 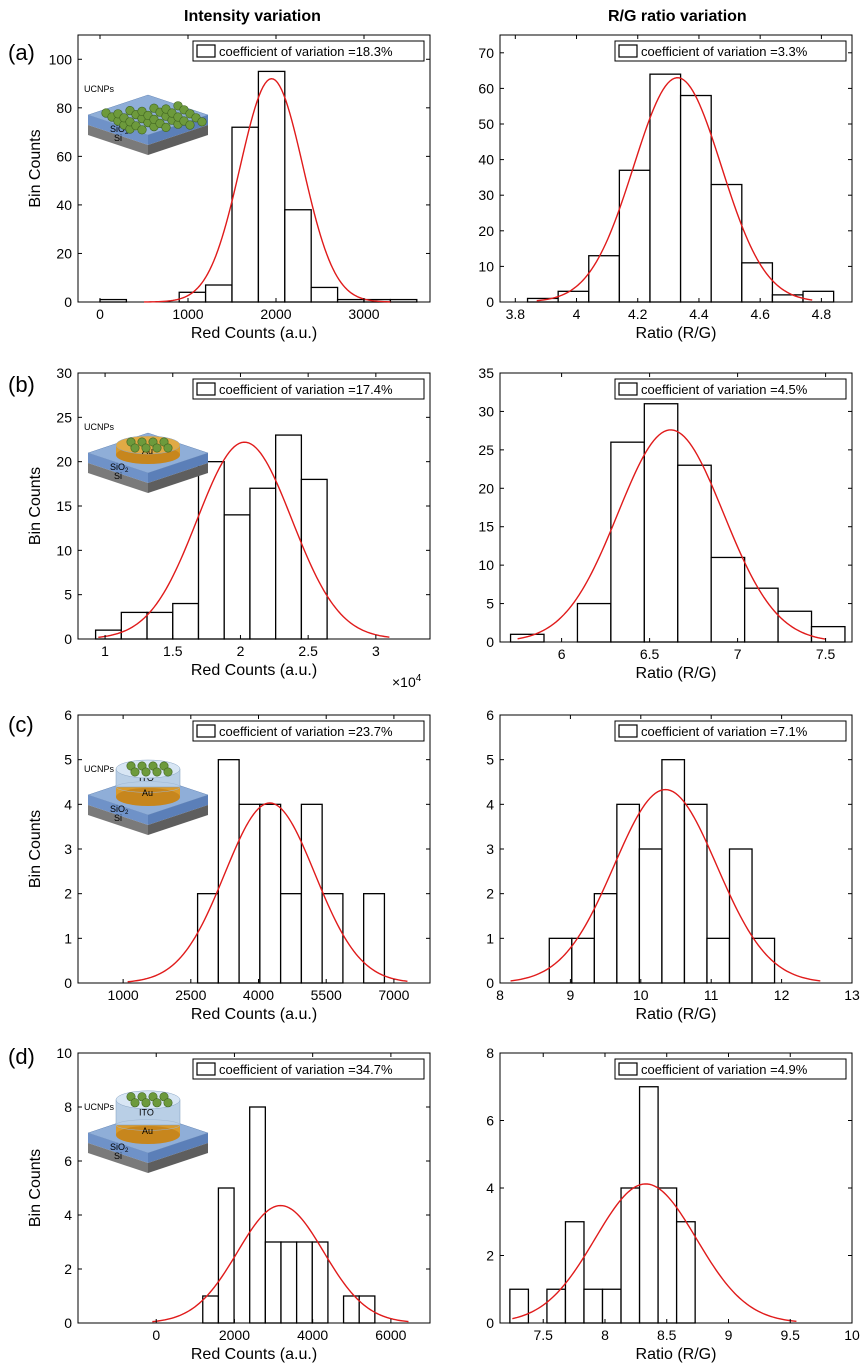 I want to click on x-tick-label: 4000, so click(x=258, y=995).